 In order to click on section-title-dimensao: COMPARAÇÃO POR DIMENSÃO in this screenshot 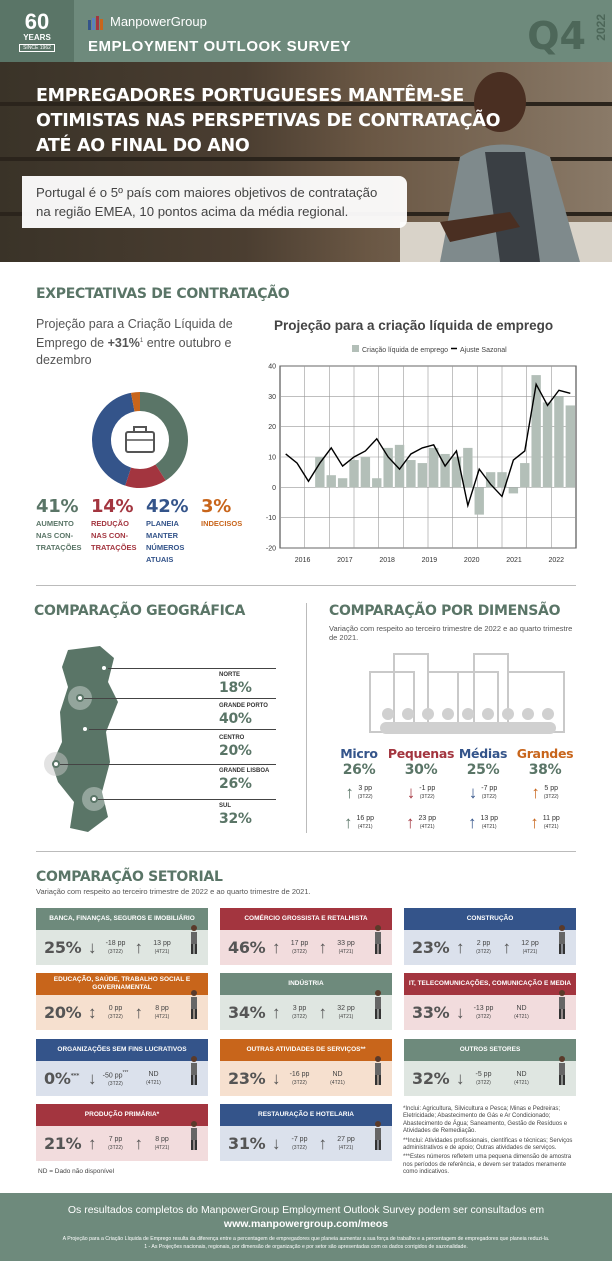, I will do `click(445, 611)`.